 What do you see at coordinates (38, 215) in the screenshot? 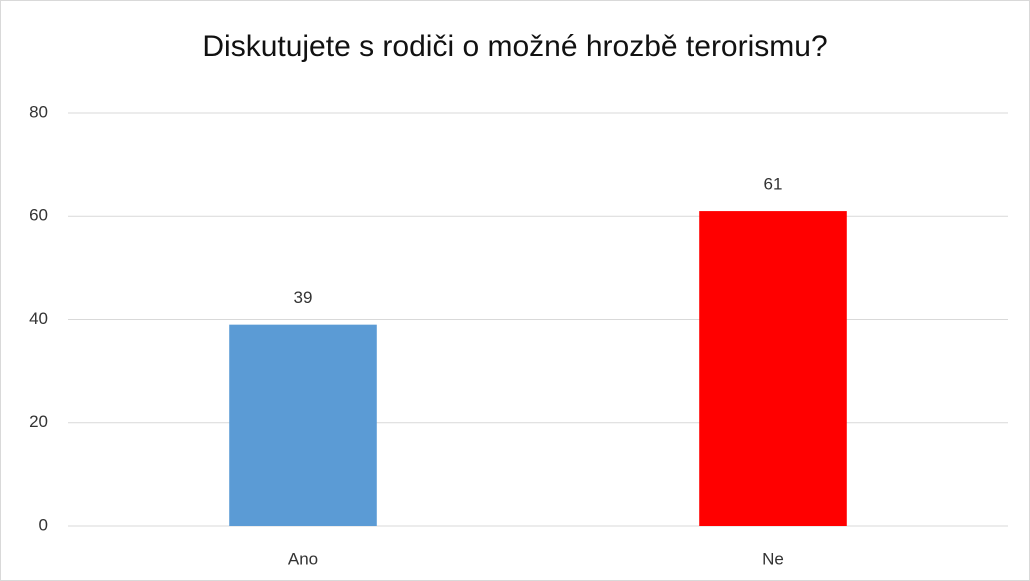
I see `y-tick-label: 60` at bounding box center [38, 215].